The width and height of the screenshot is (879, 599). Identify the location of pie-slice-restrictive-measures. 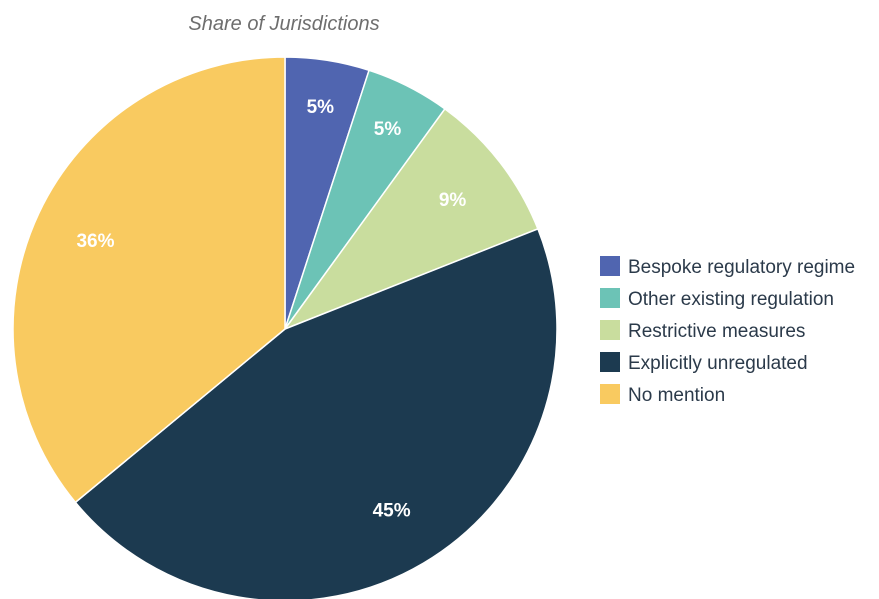
(410, 219).